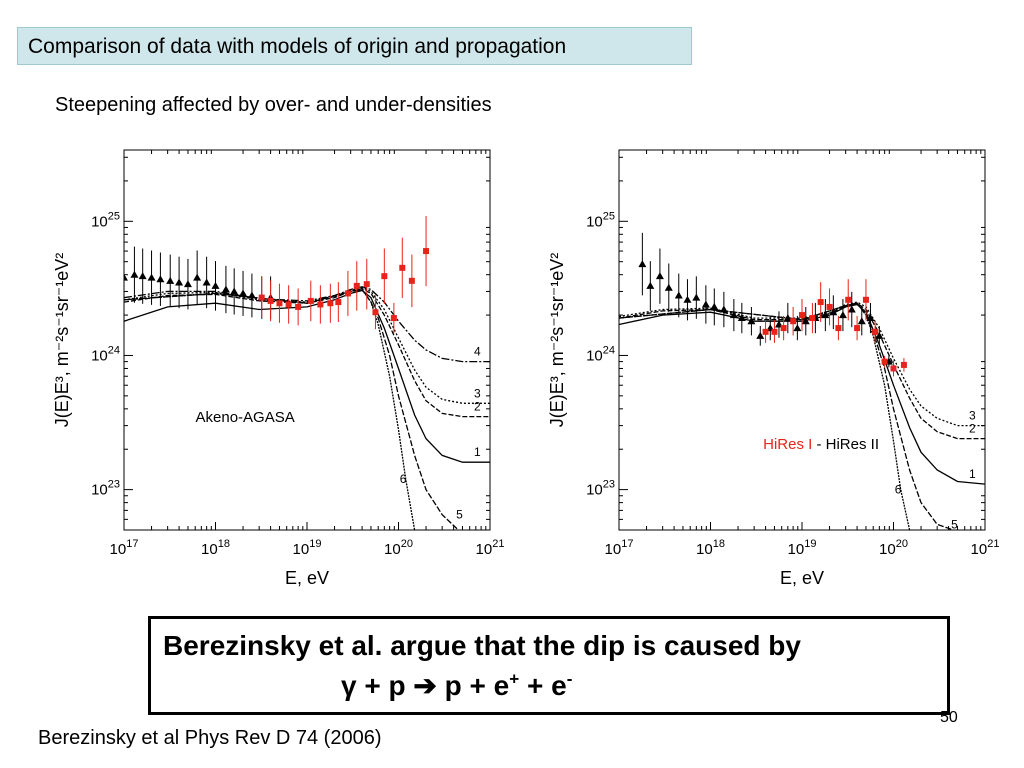 The width and height of the screenshot is (1024, 768). What do you see at coordinates (821, 444) in the screenshot?
I see `dataset-label: HiRes I - HiRes II` at bounding box center [821, 444].